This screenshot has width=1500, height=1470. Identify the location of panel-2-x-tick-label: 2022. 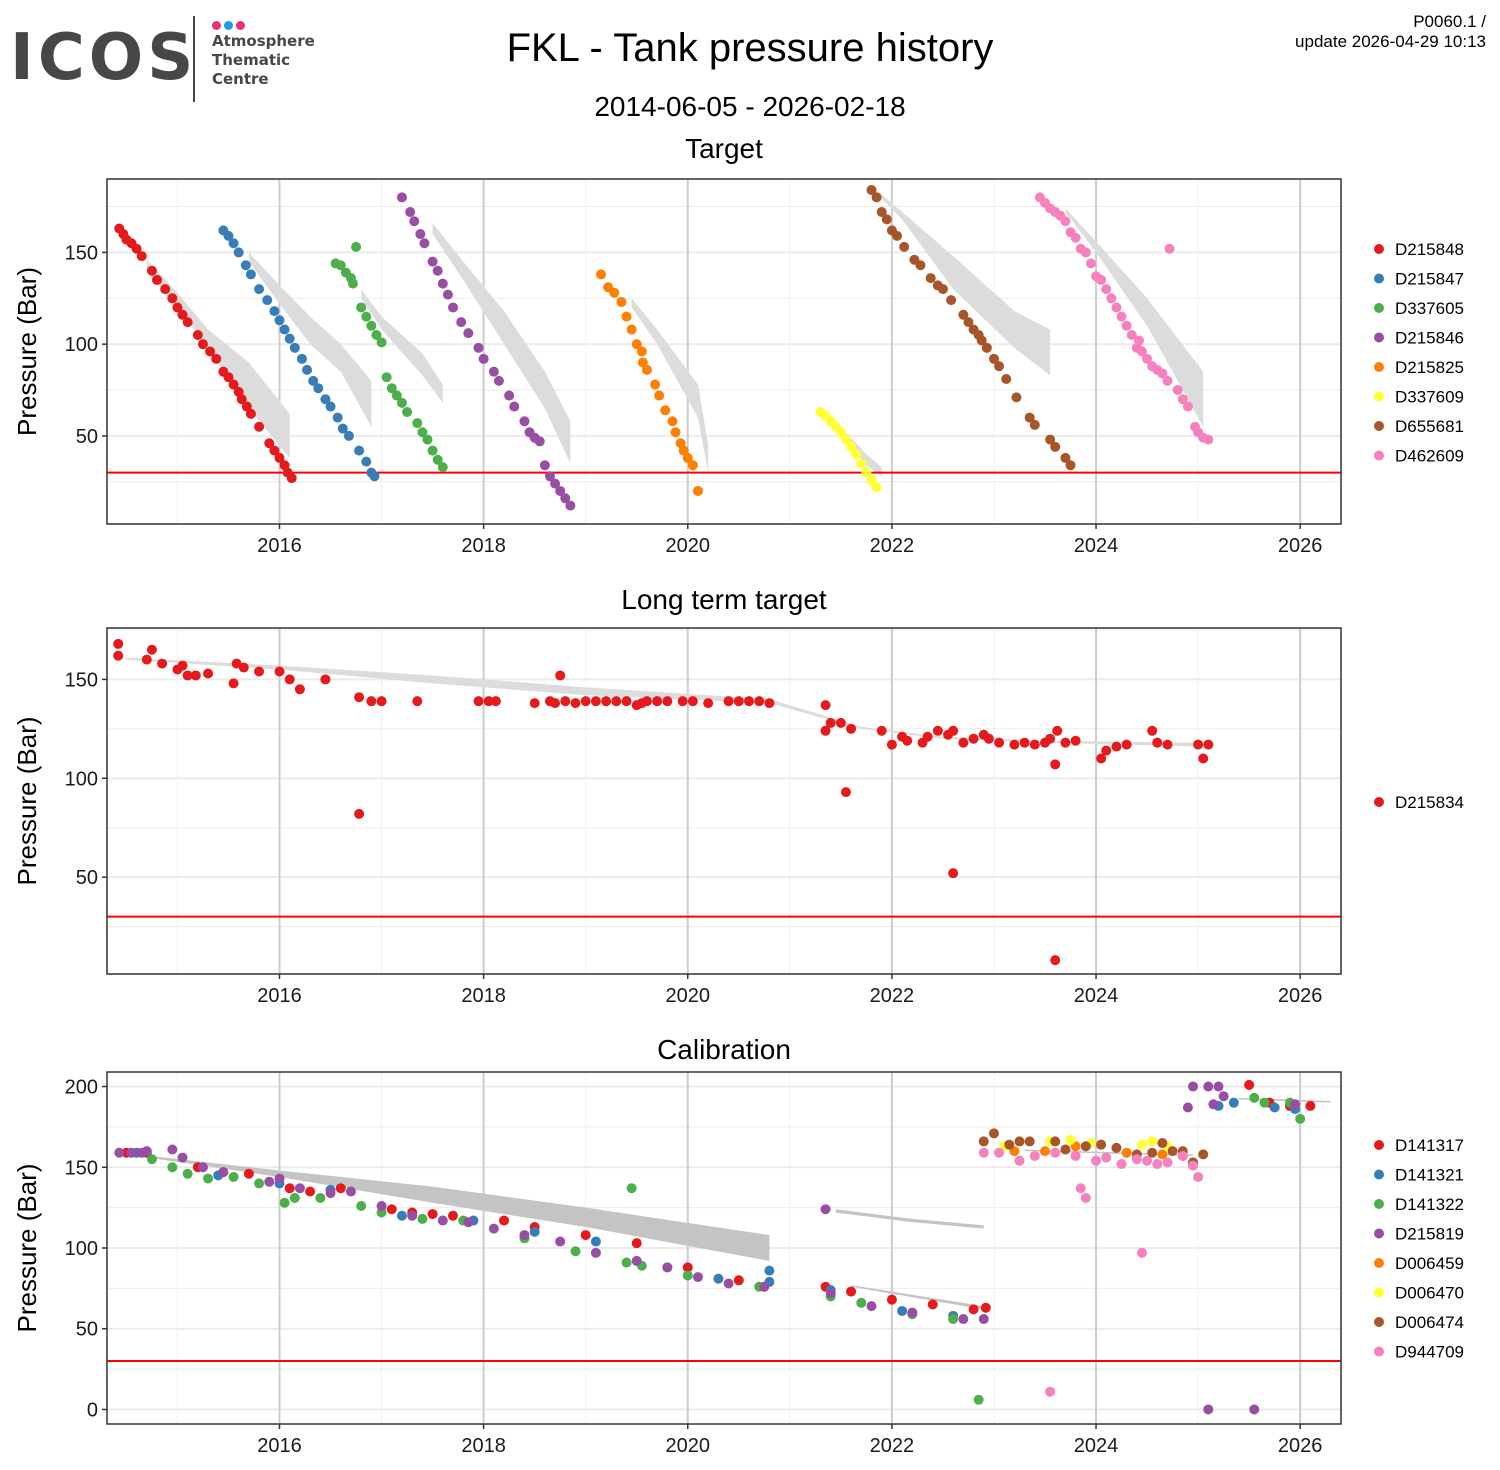
(892, 996).